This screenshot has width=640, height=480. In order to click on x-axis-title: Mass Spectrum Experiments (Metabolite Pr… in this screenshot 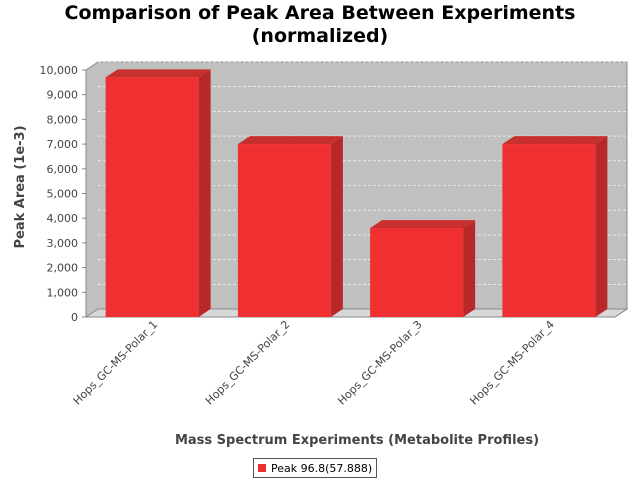, I will do `click(357, 440)`.